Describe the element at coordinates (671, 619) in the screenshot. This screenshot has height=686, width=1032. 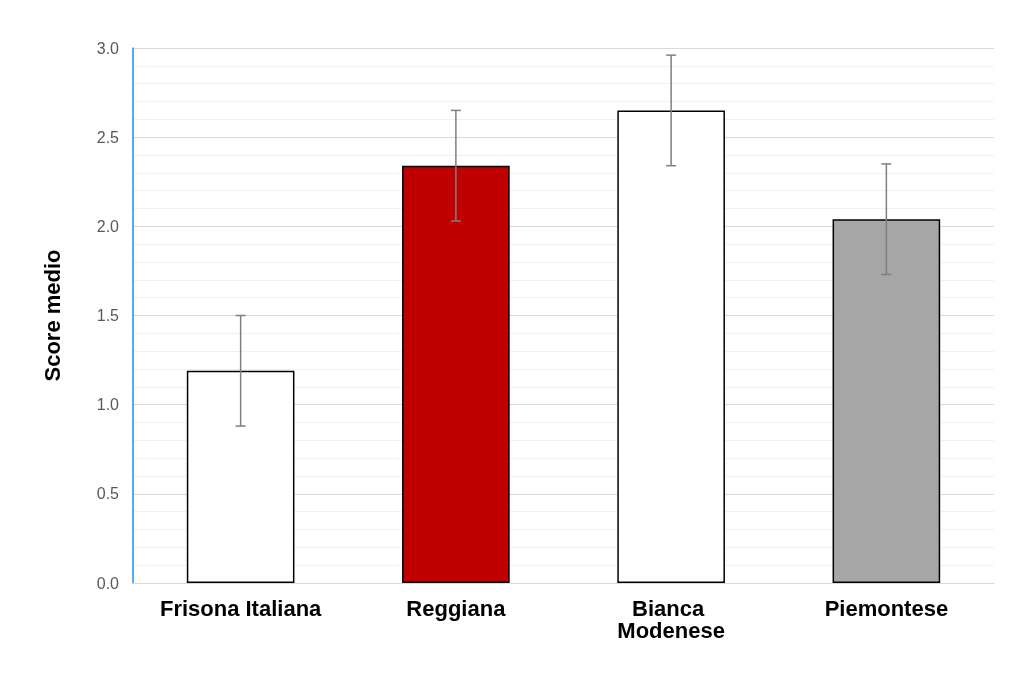
I see `x-tick-label: Bianca Modenese` at that location.